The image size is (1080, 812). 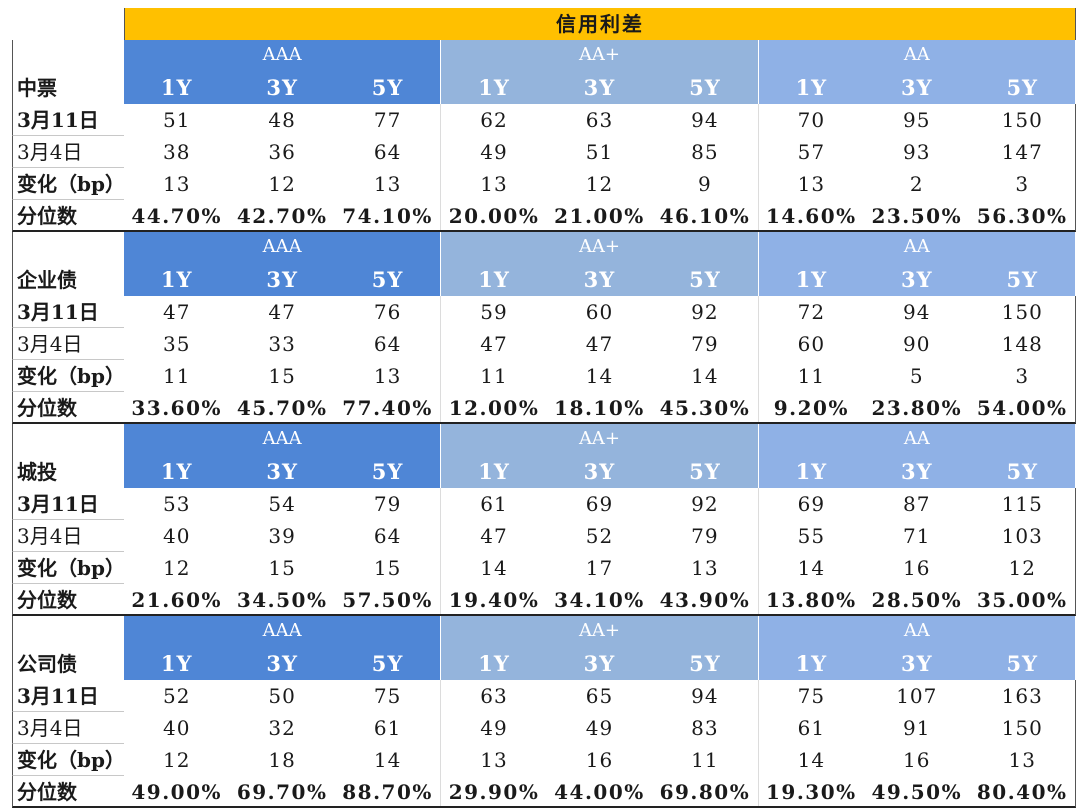 What do you see at coordinates (705, 728) in the screenshot?
I see `table-cell: 83` at bounding box center [705, 728].